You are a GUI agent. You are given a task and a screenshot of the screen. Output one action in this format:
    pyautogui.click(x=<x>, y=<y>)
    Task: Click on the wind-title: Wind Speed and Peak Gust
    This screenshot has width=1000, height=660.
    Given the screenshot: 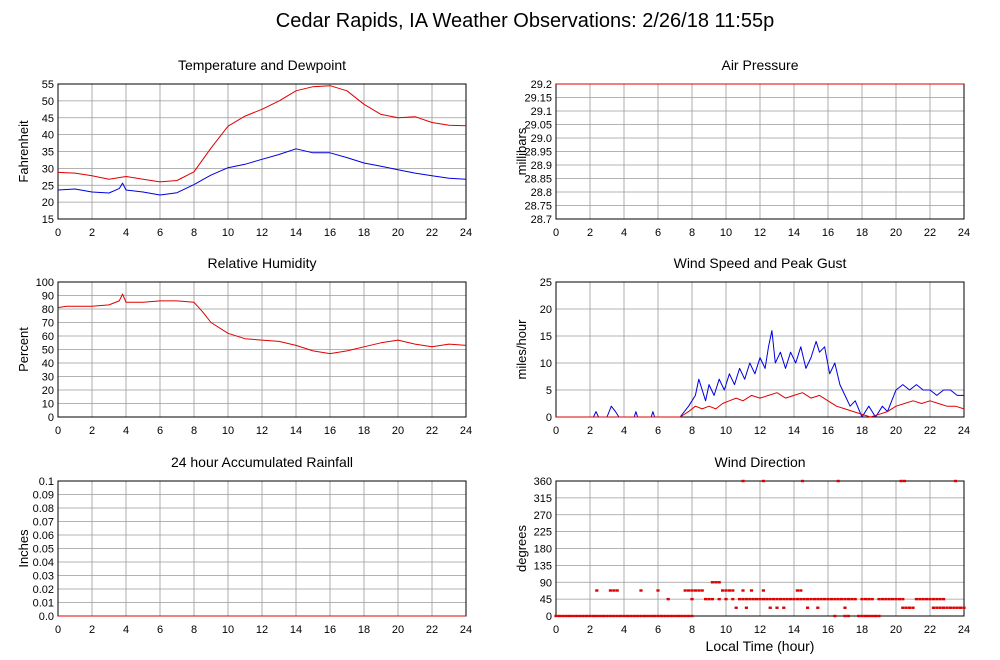 What is the action you would take?
    pyautogui.click(x=760, y=263)
    